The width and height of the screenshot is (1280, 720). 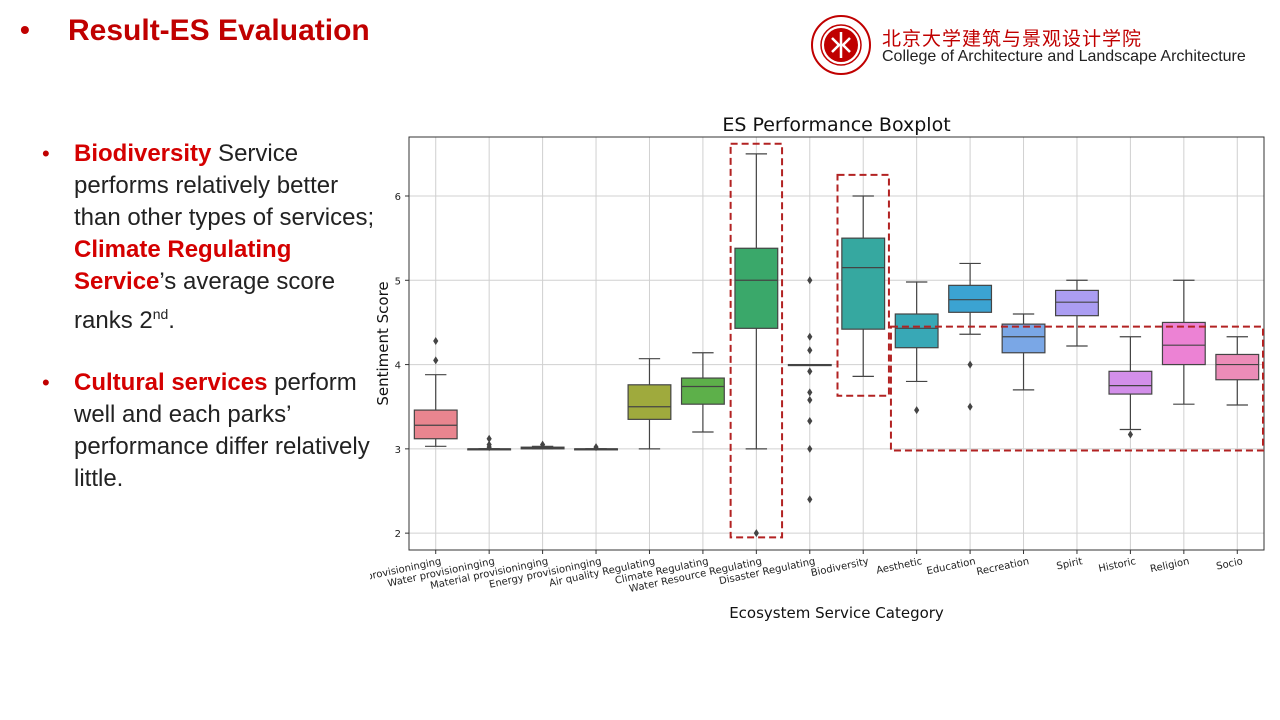 I want to click on body-text: ’s average score ranks 2, so click(x=205, y=301).